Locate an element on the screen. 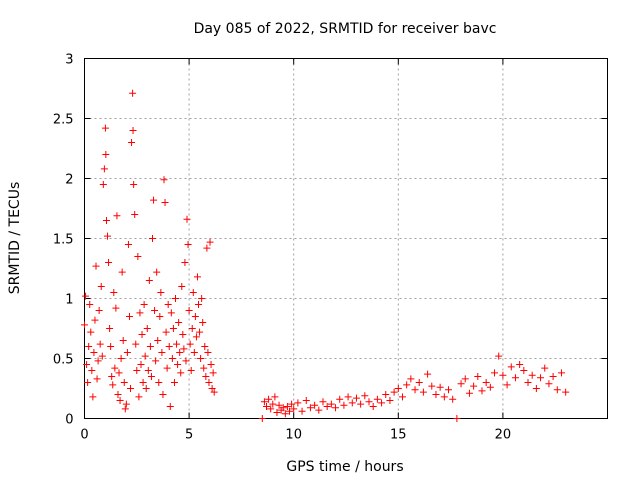 Image resolution: width=640 pixels, height=480 pixels. y-tick-label: 2 is located at coordinates (69, 180).